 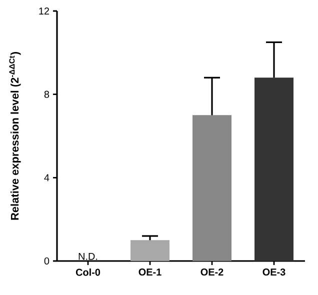 I want to click on x-tick-label: OE-2, so click(x=212, y=272).